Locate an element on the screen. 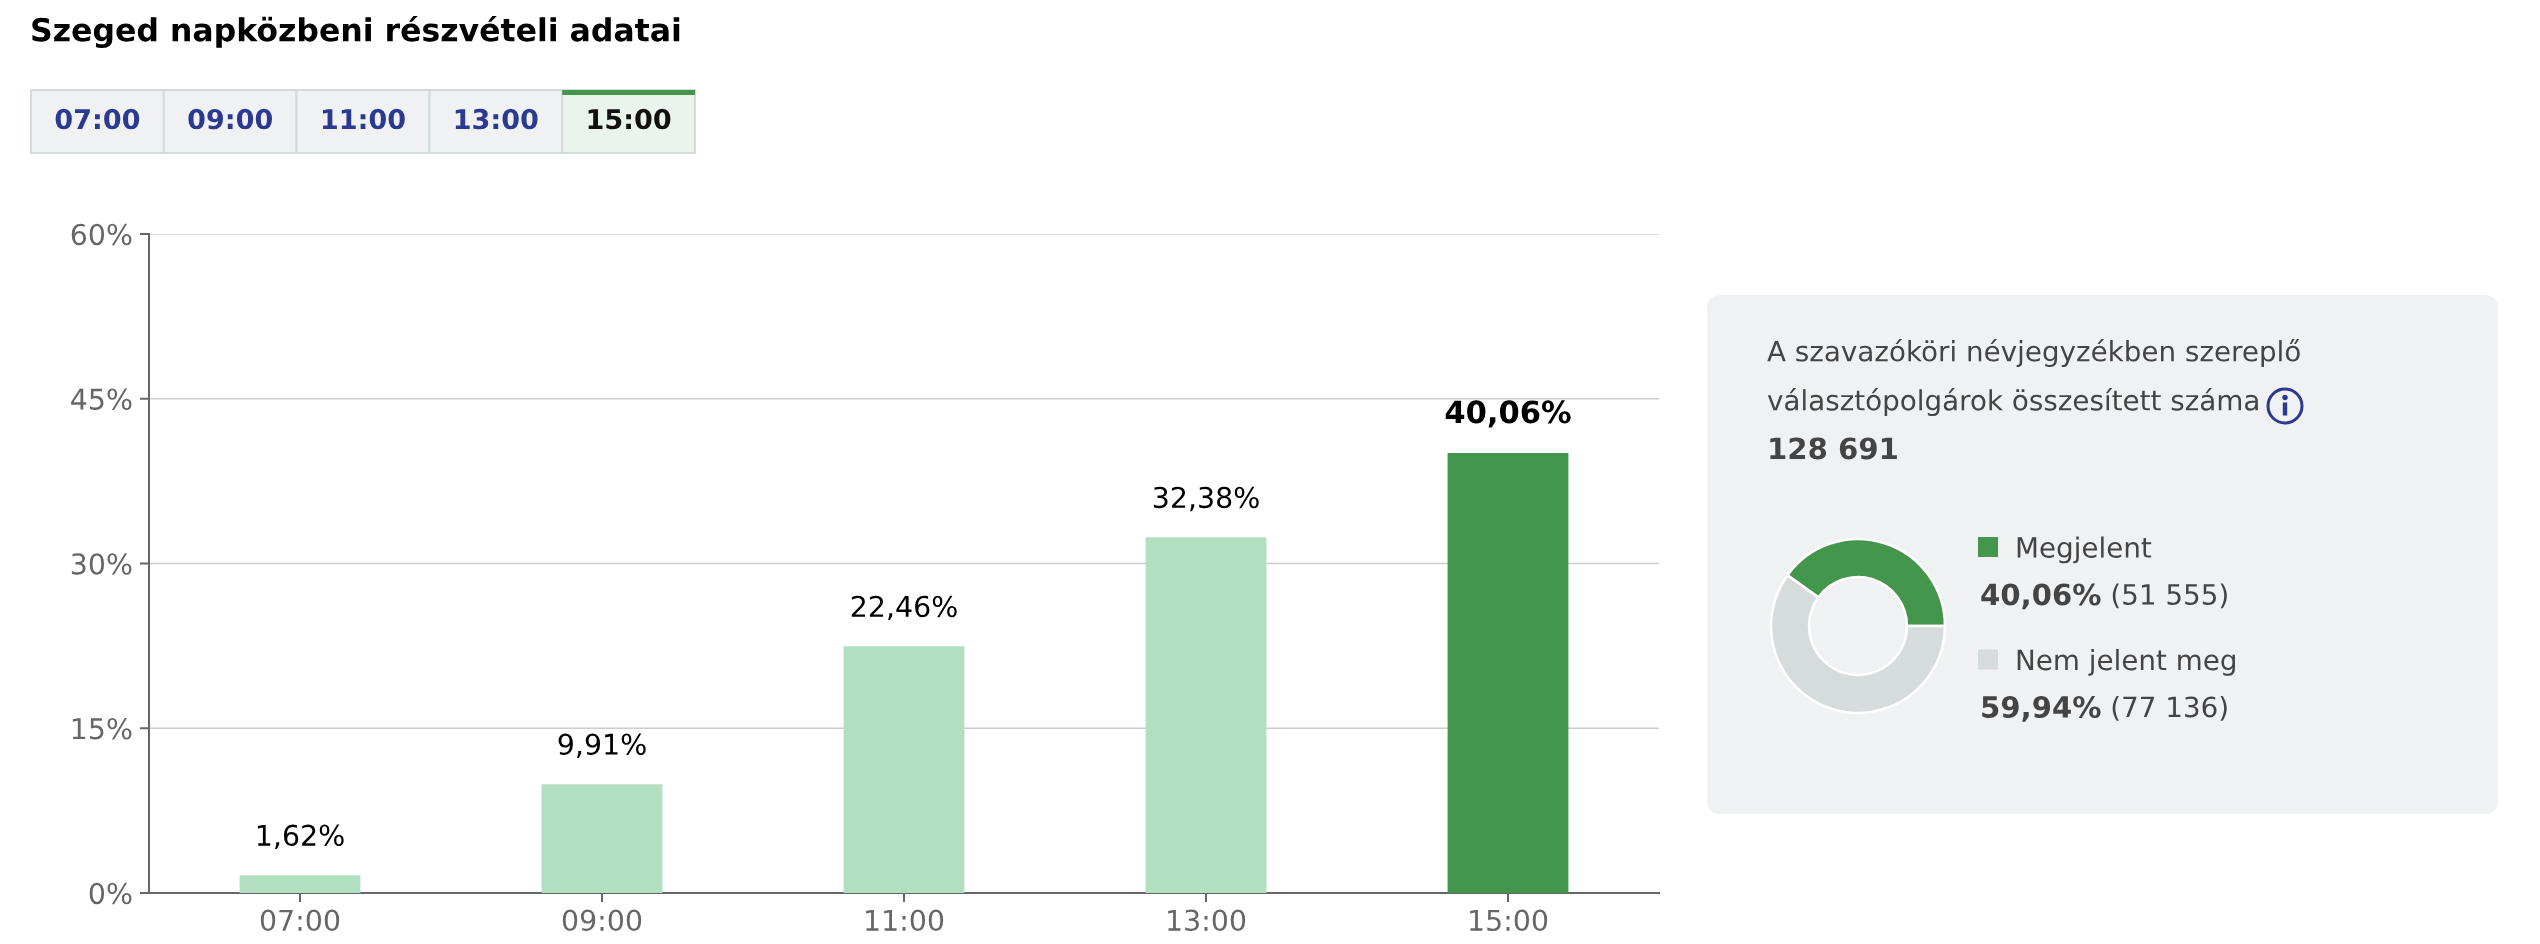  text: (51 555) is located at coordinates (2169, 596).